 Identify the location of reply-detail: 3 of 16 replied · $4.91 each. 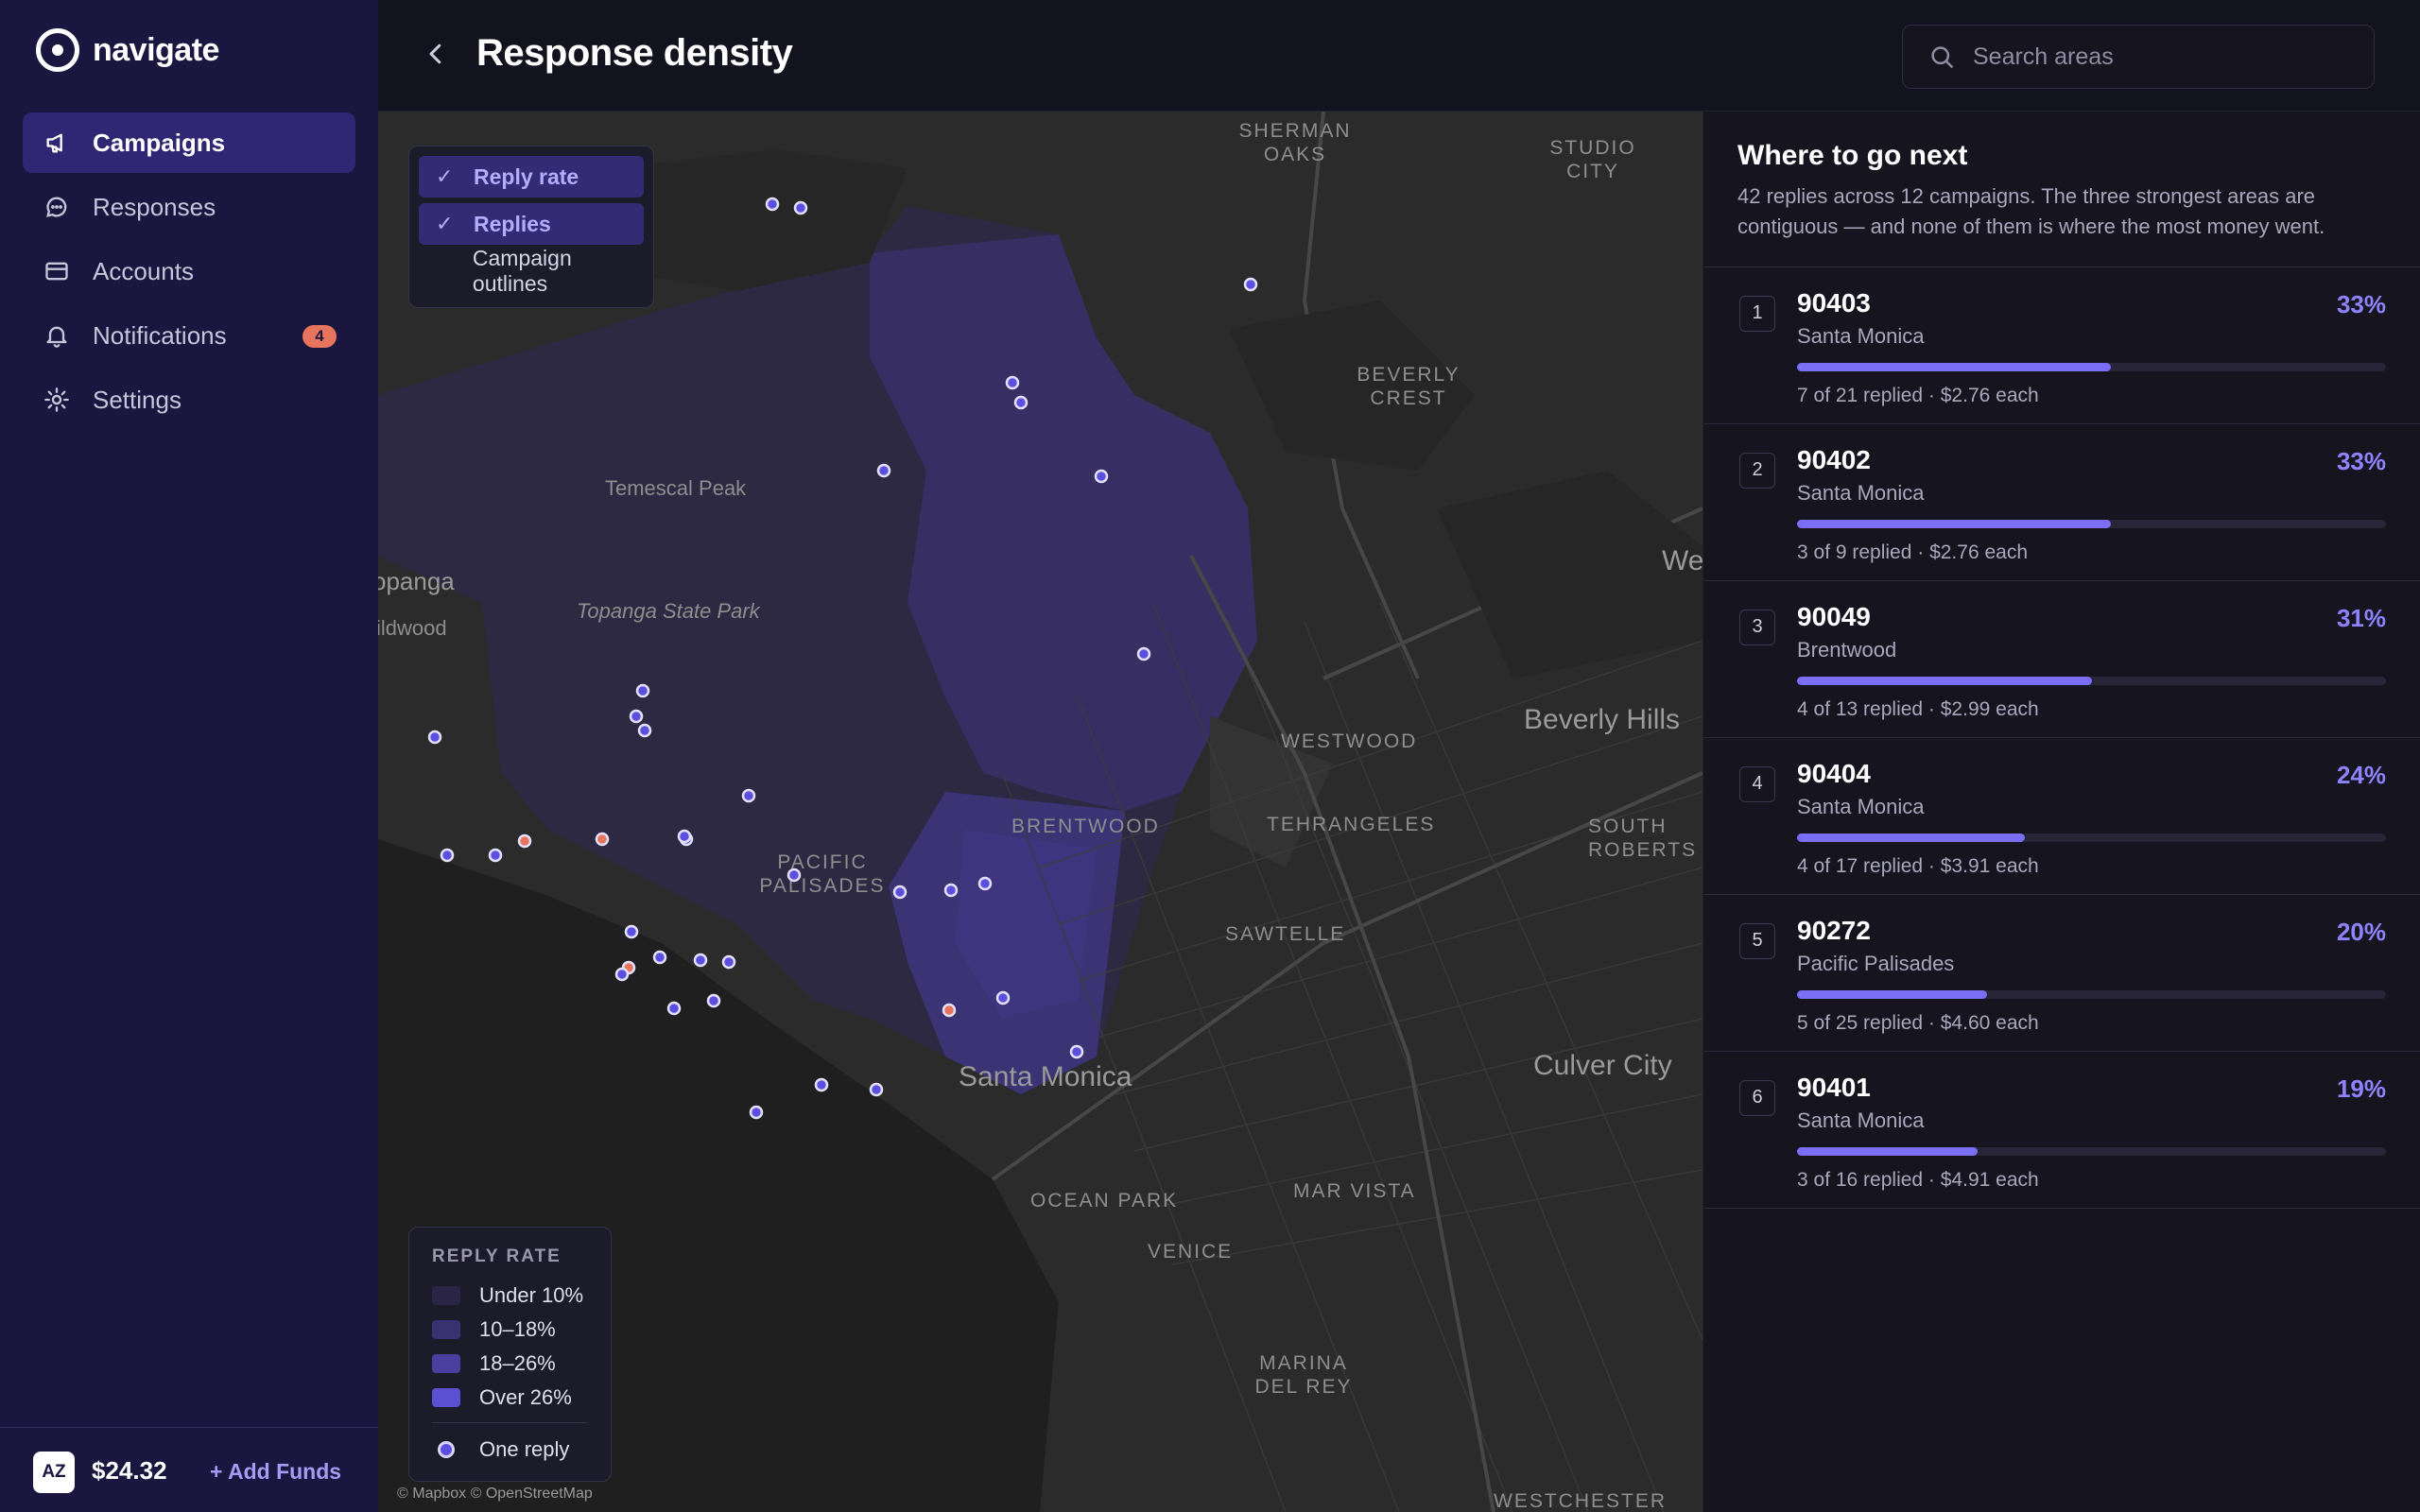
(1918, 1179).